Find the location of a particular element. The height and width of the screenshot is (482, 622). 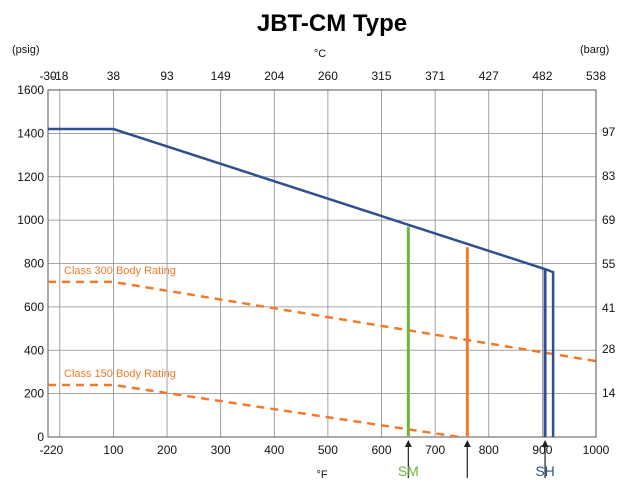

tick-label-barg: 55 is located at coordinates (609, 264).